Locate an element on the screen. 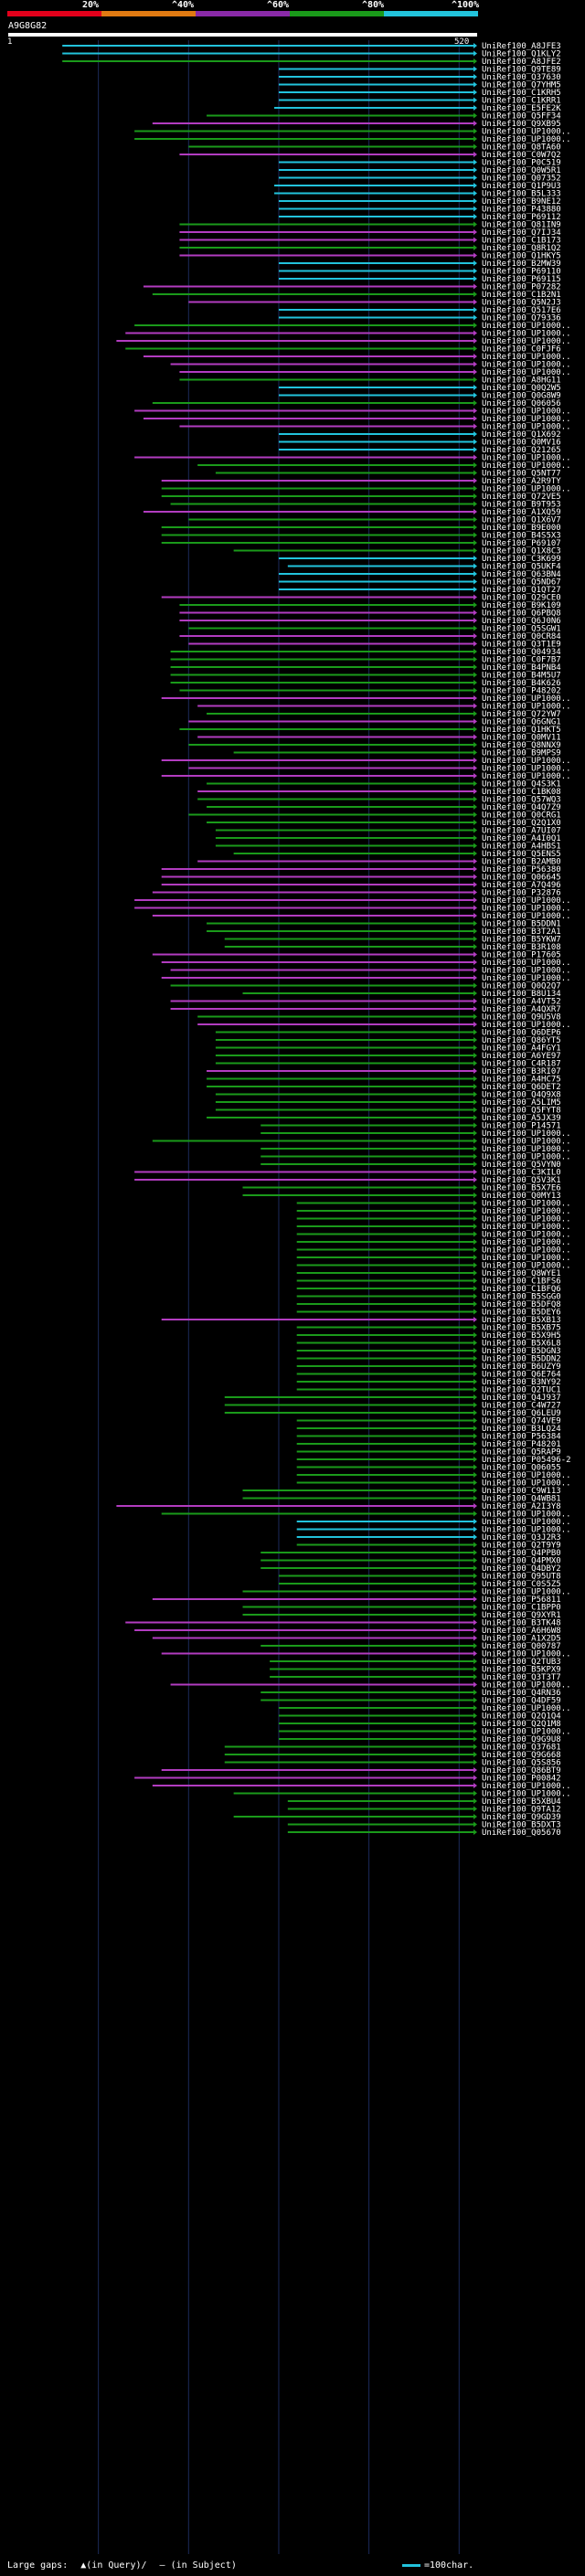 This screenshot has width=585, height=2576. hit-row: UniRef100_Q1P9U3 is located at coordinates (417, 186).